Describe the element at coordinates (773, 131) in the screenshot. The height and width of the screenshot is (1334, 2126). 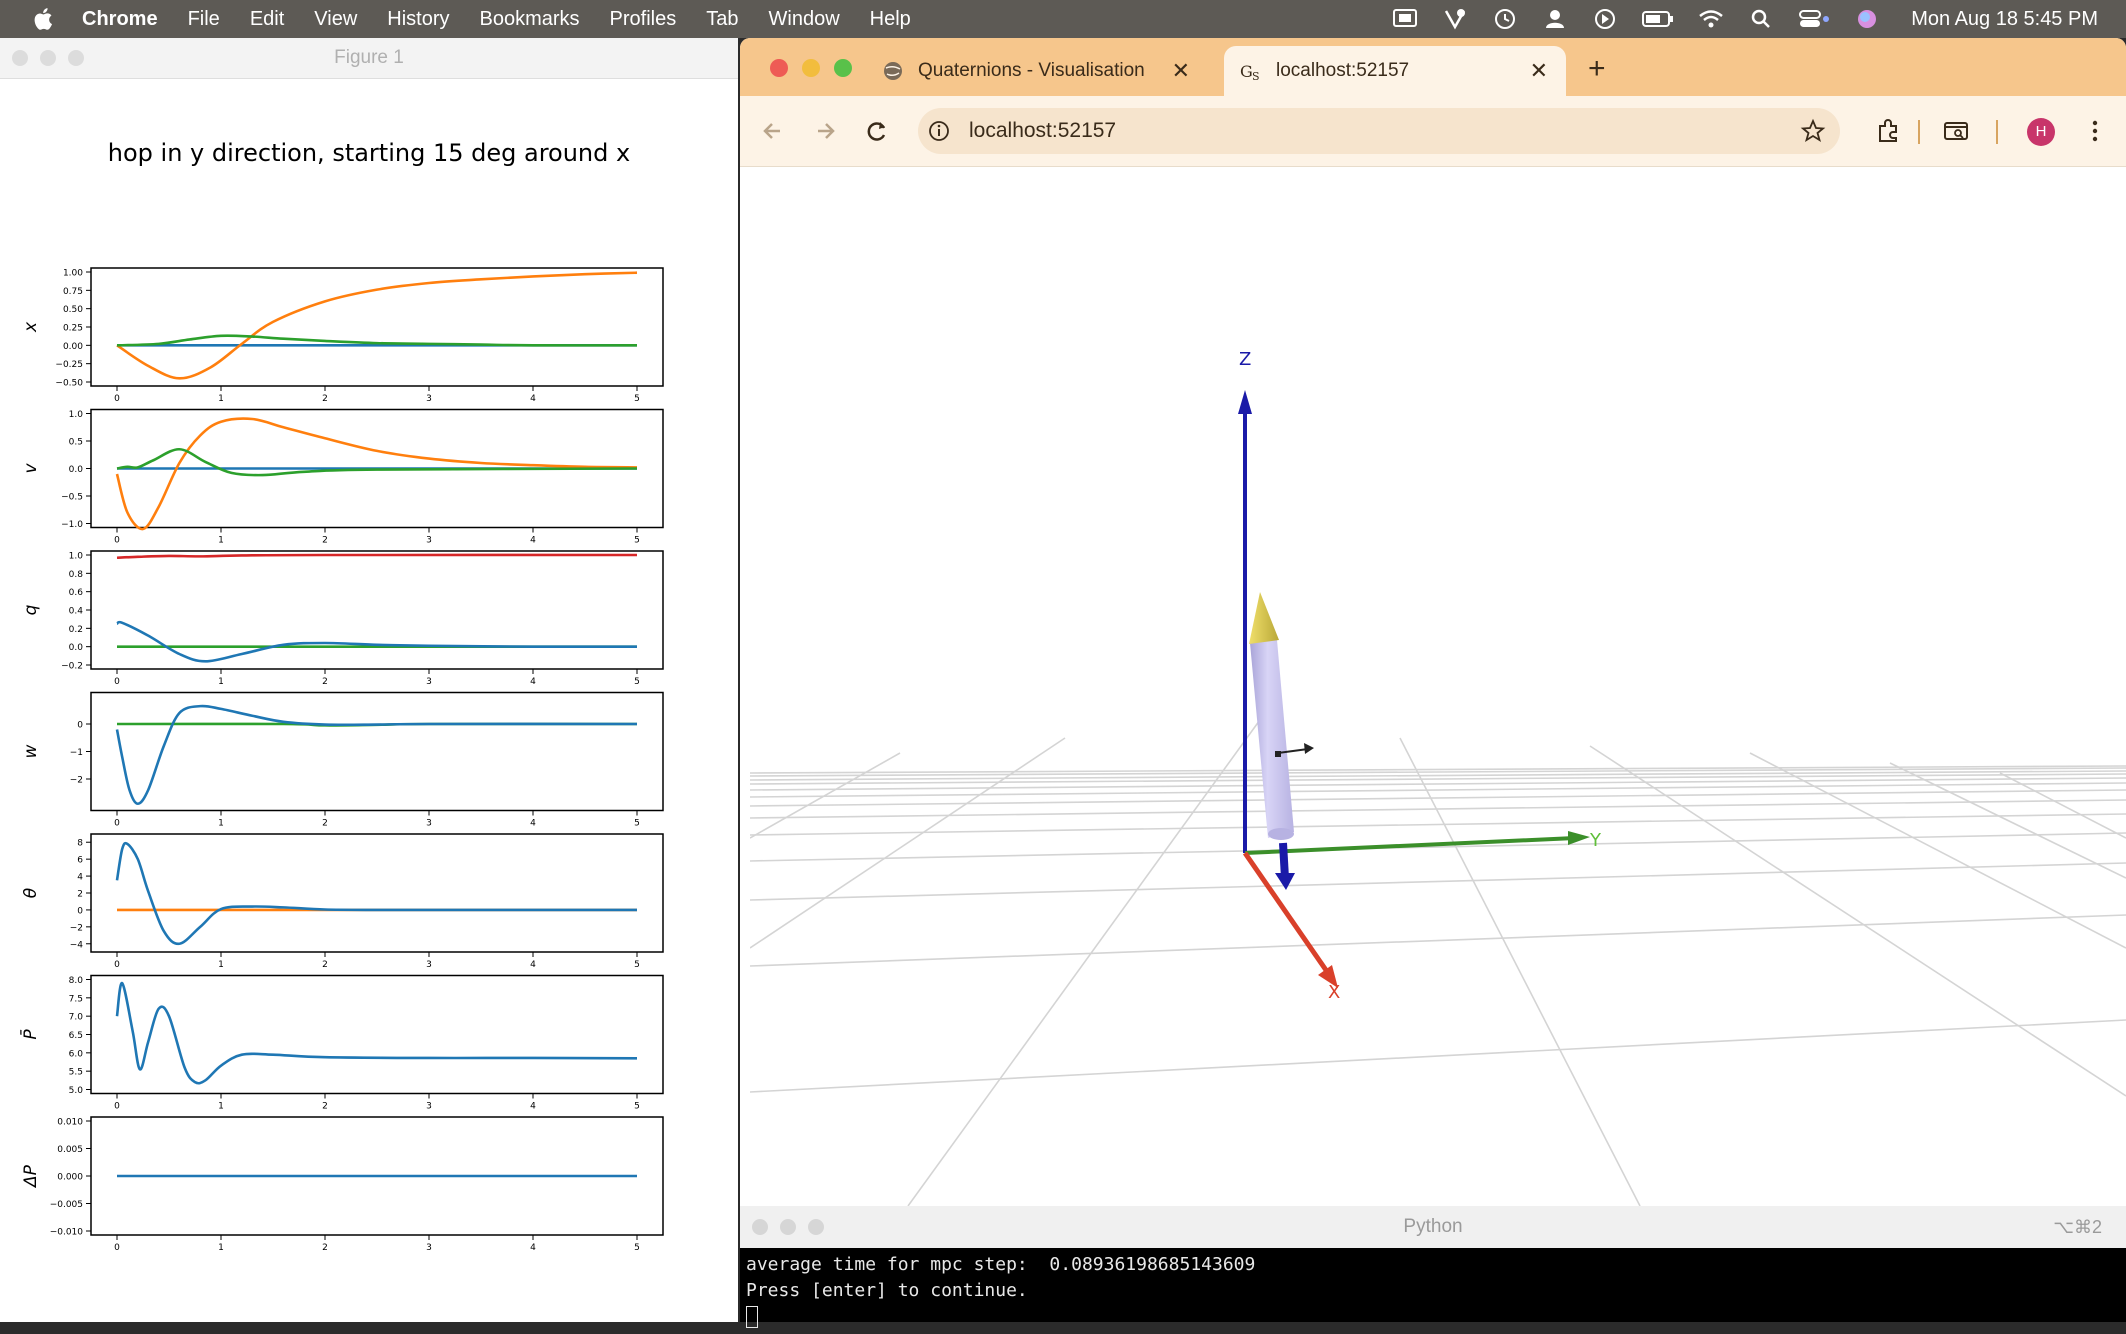
I see `back-icon` at that location.